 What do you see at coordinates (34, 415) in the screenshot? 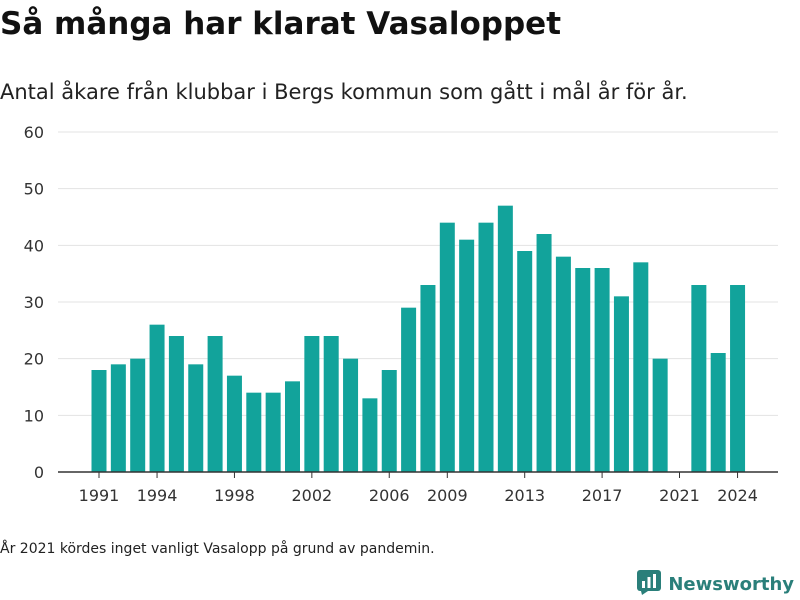
I see `y-tick-label: 10` at bounding box center [34, 415].